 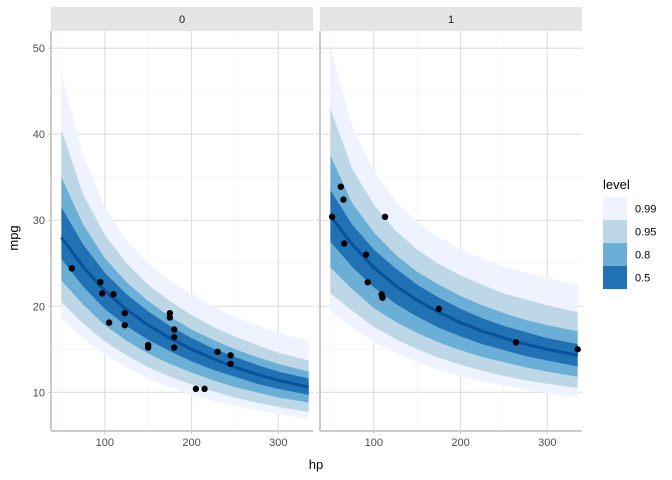 What do you see at coordinates (39, 135) in the screenshot?
I see `y-tick-label-40: 40` at bounding box center [39, 135].